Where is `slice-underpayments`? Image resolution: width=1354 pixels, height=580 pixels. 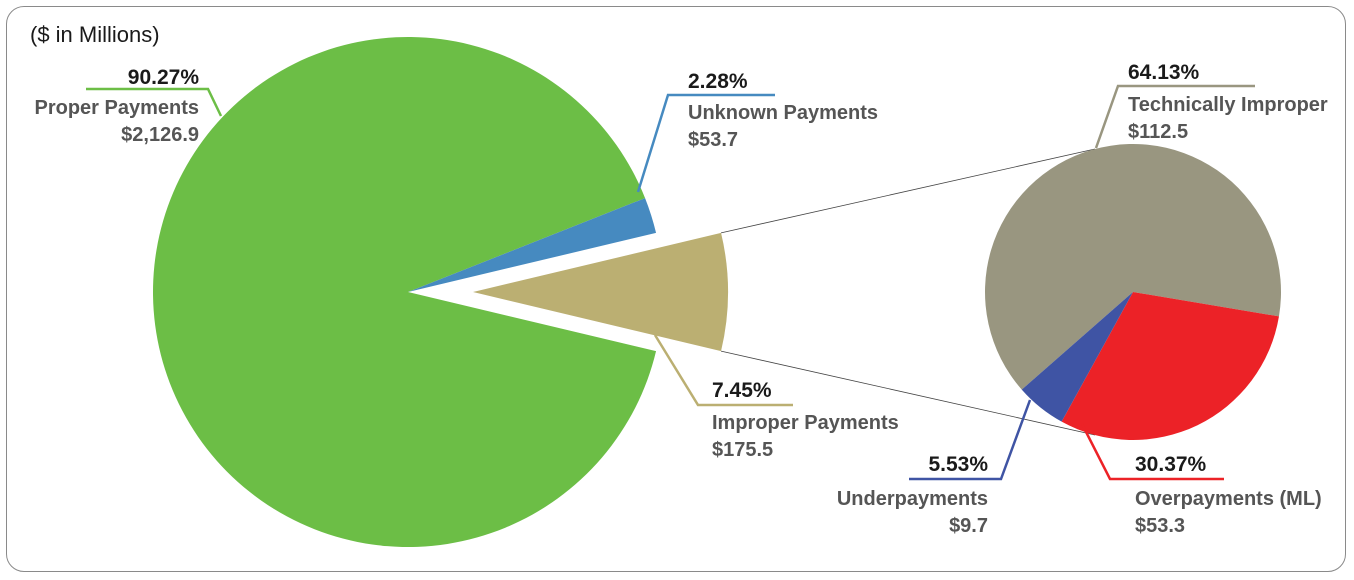
slice-underpayments is located at coordinates (1077, 357).